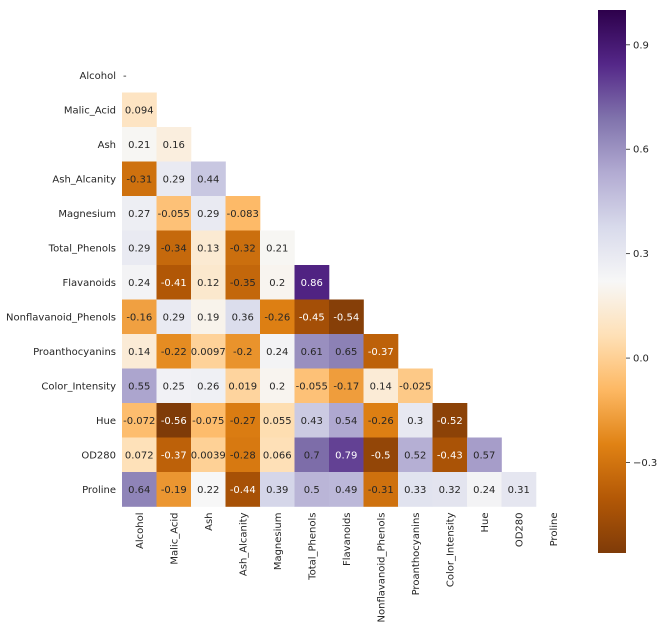  What do you see at coordinates (99, 490) in the screenshot?
I see `y-tick-label: Proline` at bounding box center [99, 490].